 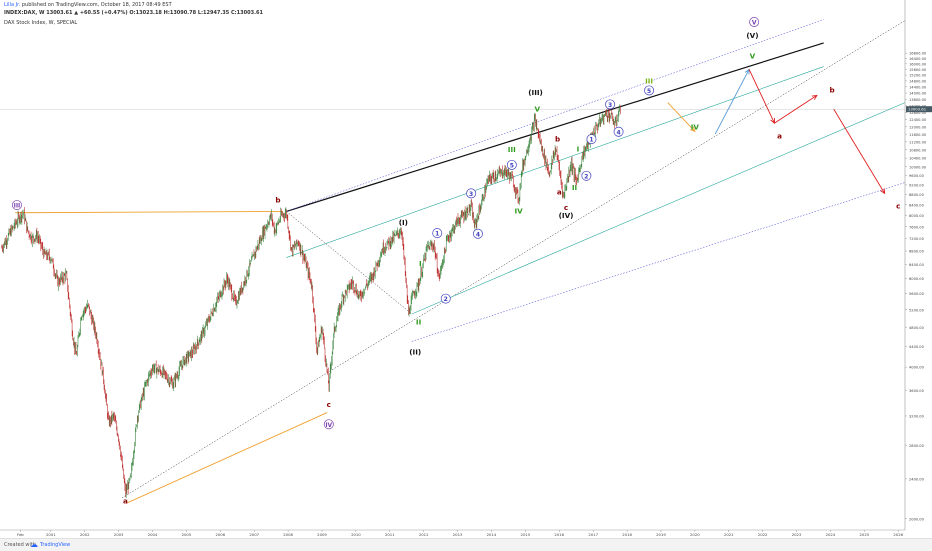 What do you see at coordinates (55, 545) in the screenshot?
I see `footer-brand: TradingView` at bounding box center [55, 545].